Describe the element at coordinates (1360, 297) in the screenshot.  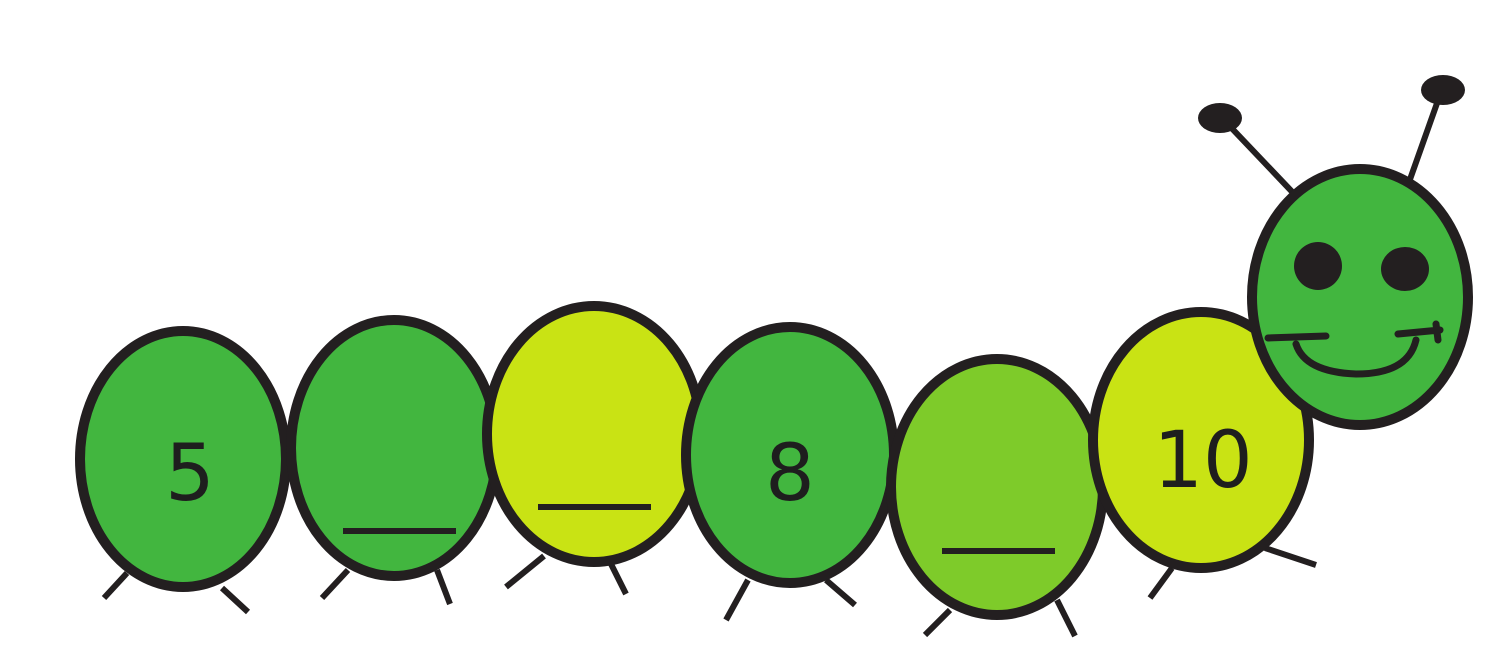
I see `caterpillar-head` at that location.